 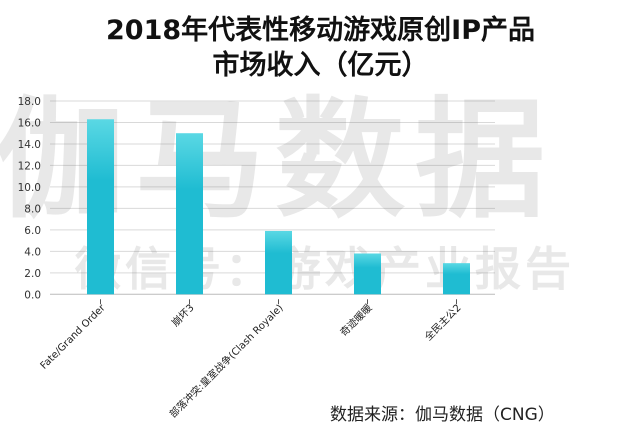 What do you see at coordinates (355, 319) in the screenshot?
I see `x-tick-label: 奇迹暖暖` at bounding box center [355, 319].